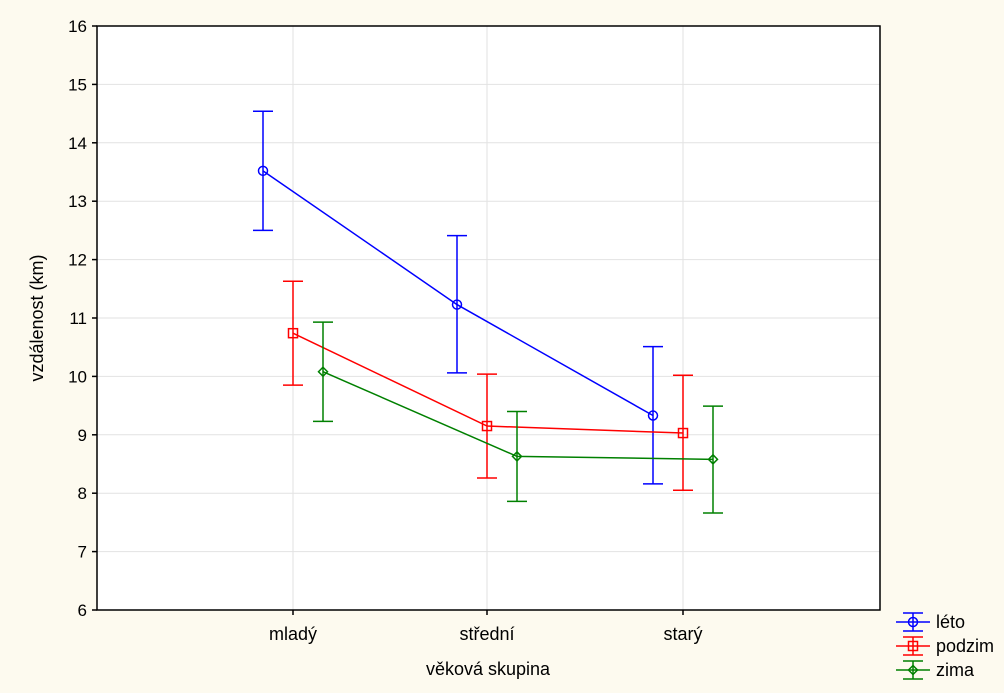  I want to click on x-axis-label: věková skupina, so click(488, 669).